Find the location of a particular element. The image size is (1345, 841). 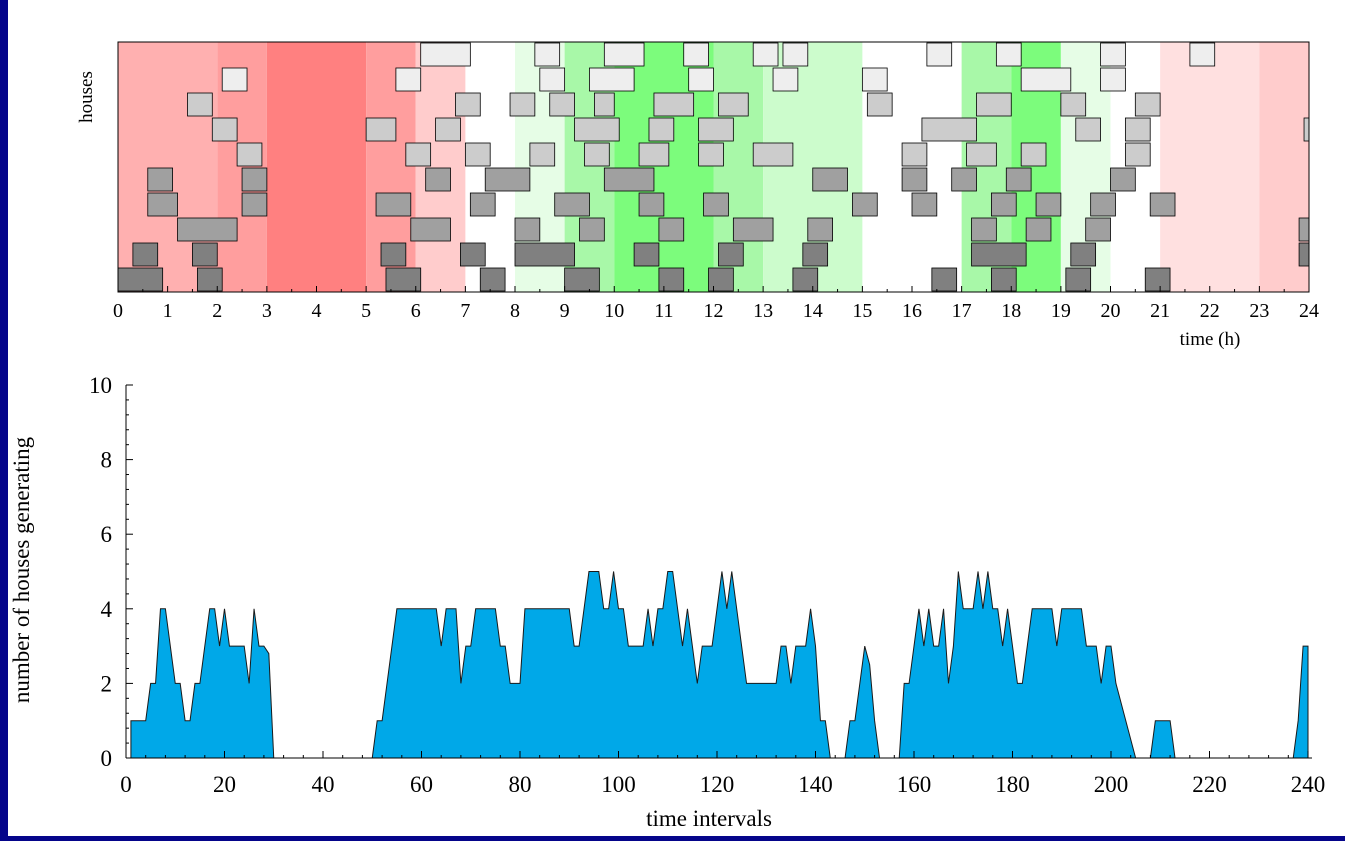

x-tick-label: 240 is located at coordinates (1308, 784).